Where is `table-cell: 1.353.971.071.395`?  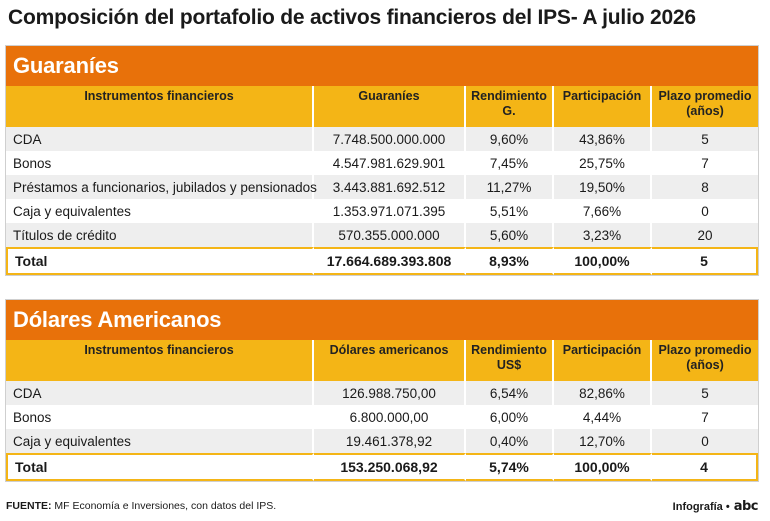 table-cell: 1.353.971.071.395 is located at coordinates (390, 211).